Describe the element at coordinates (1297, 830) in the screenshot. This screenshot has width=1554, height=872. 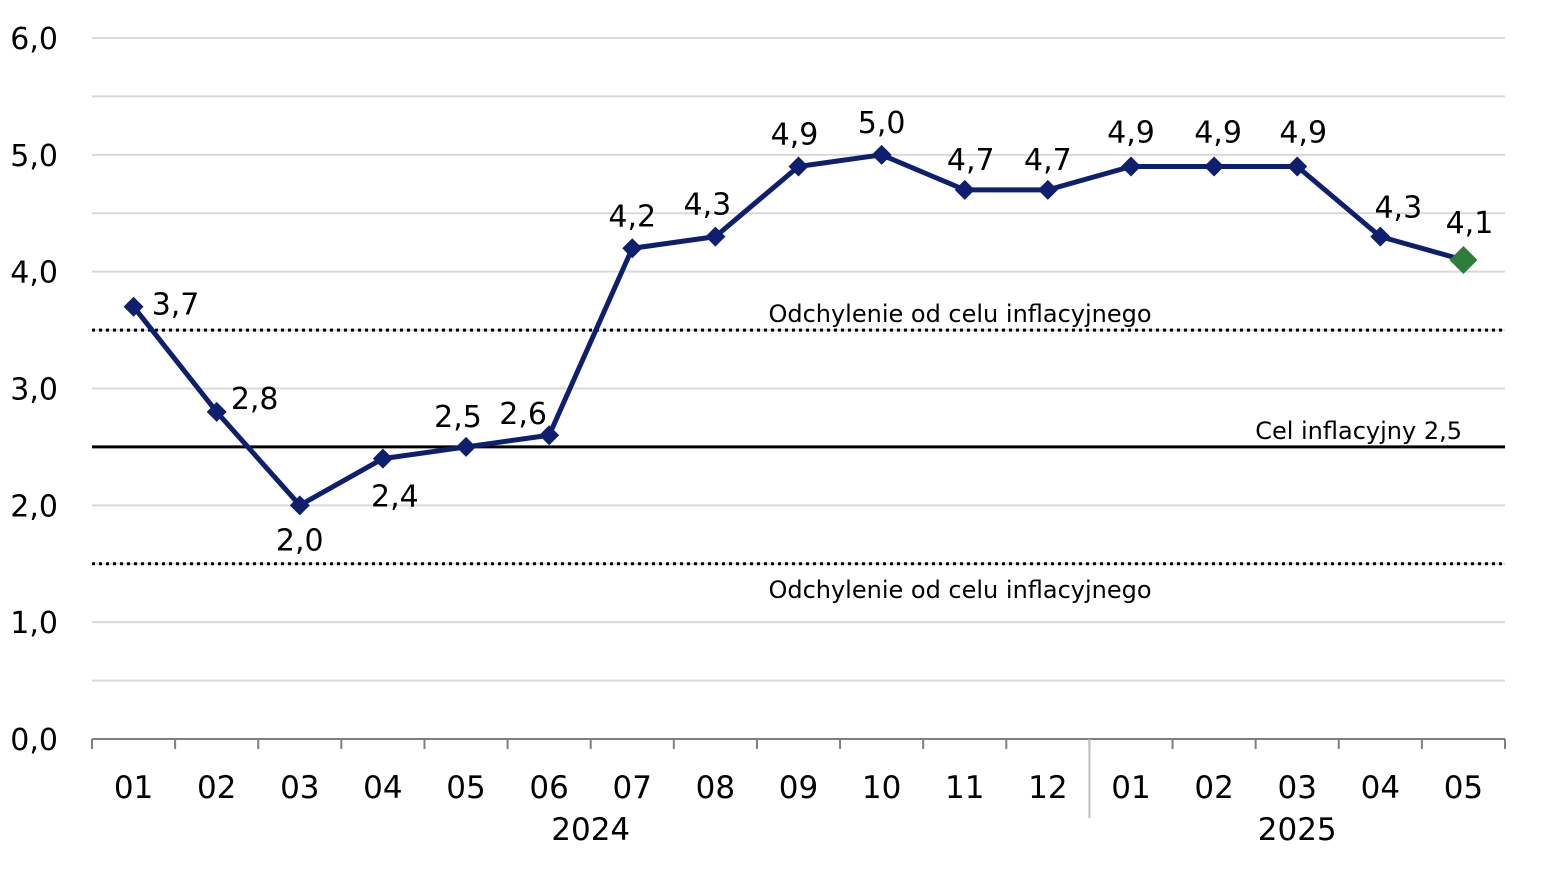
I see `year-label: 2025` at that location.